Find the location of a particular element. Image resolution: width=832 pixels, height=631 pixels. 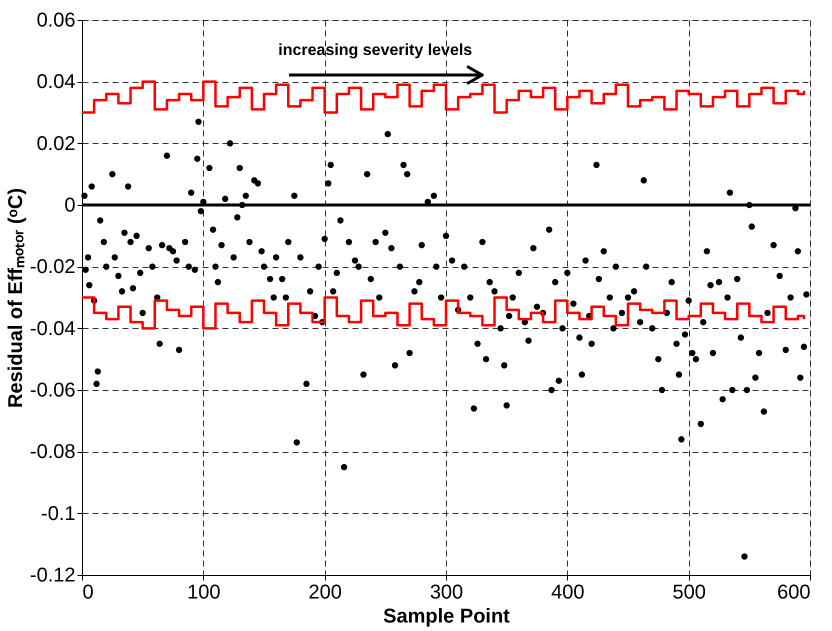

y-tick-label: 0.06 is located at coordinates (56, 21).